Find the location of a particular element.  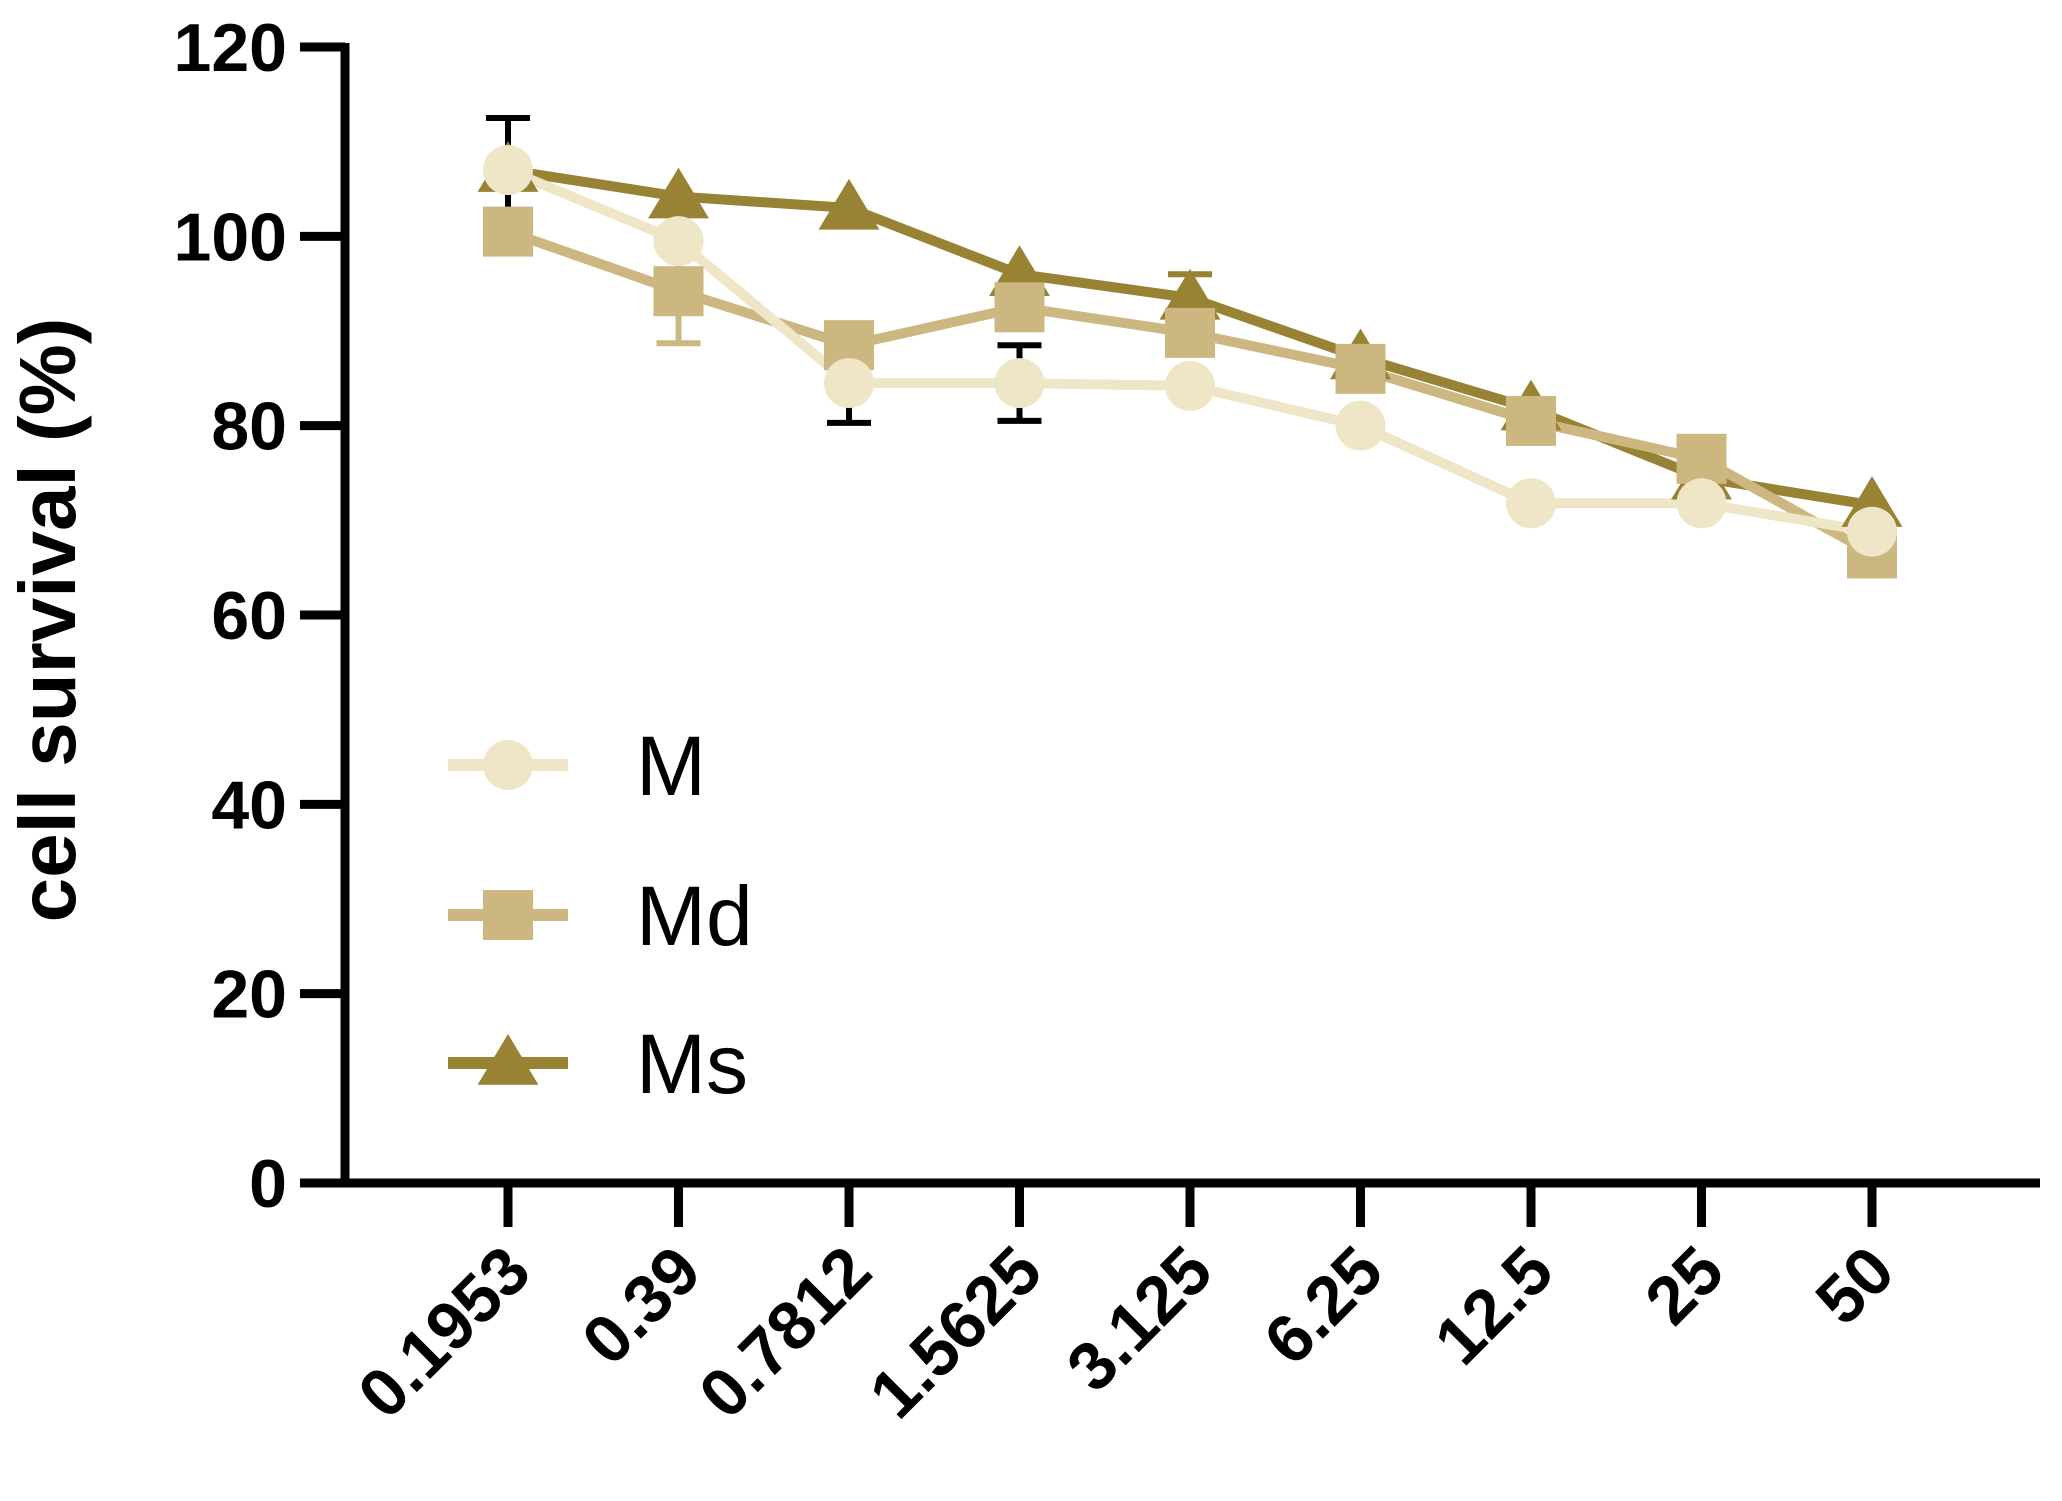

x-tick-label: 25 is located at coordinates (1684, 1285).